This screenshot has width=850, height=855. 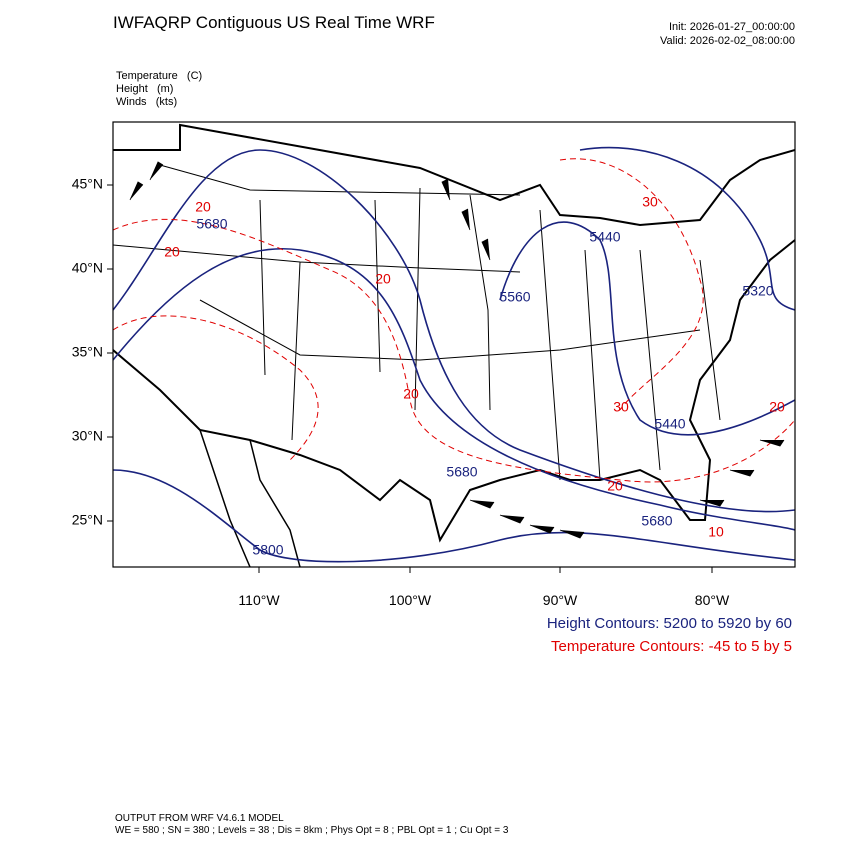 I want to click on lat-label: 45°N, so click(x=87, y=184).